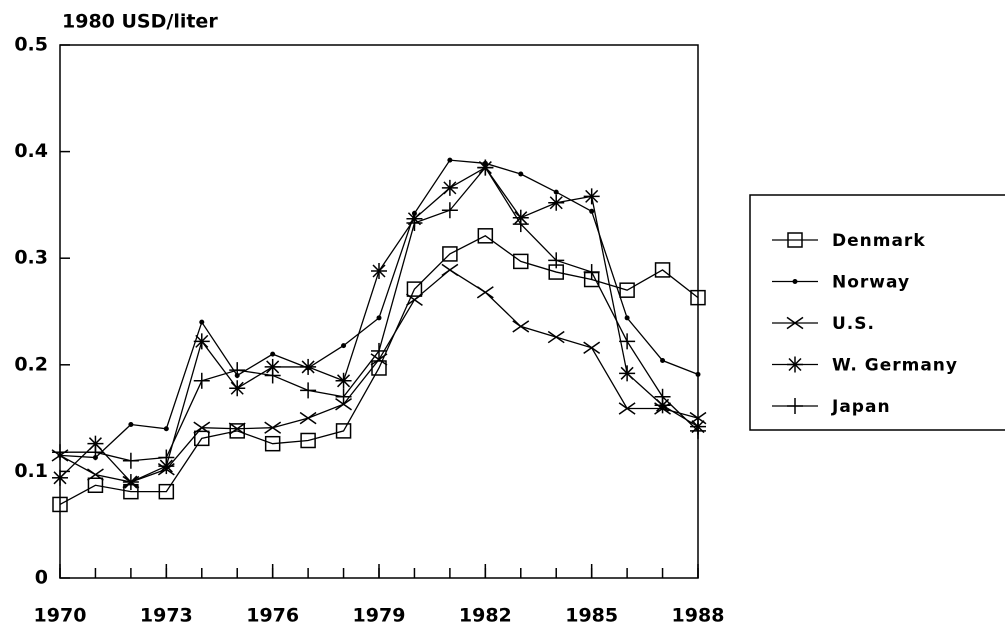 The image size is (1005, 632). I want to click on y-tick-label: 0.4, so click(31, 151).